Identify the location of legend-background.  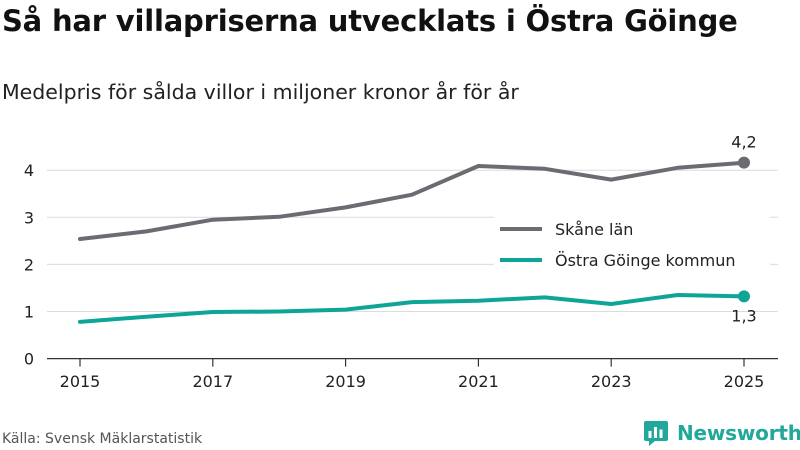
(632, 243).